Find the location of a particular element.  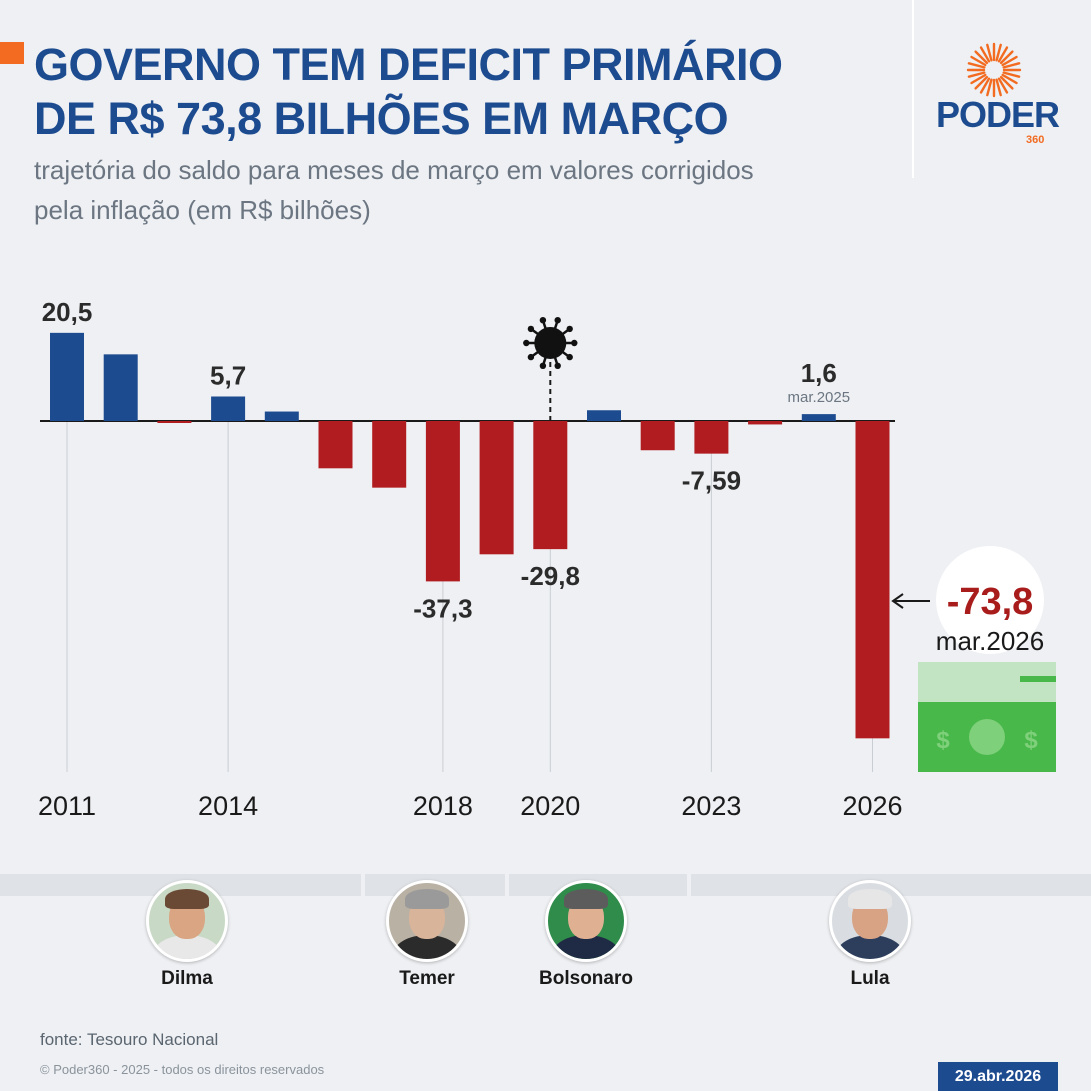

president-name: Bolsonaro is located at coordinates (586, 978).